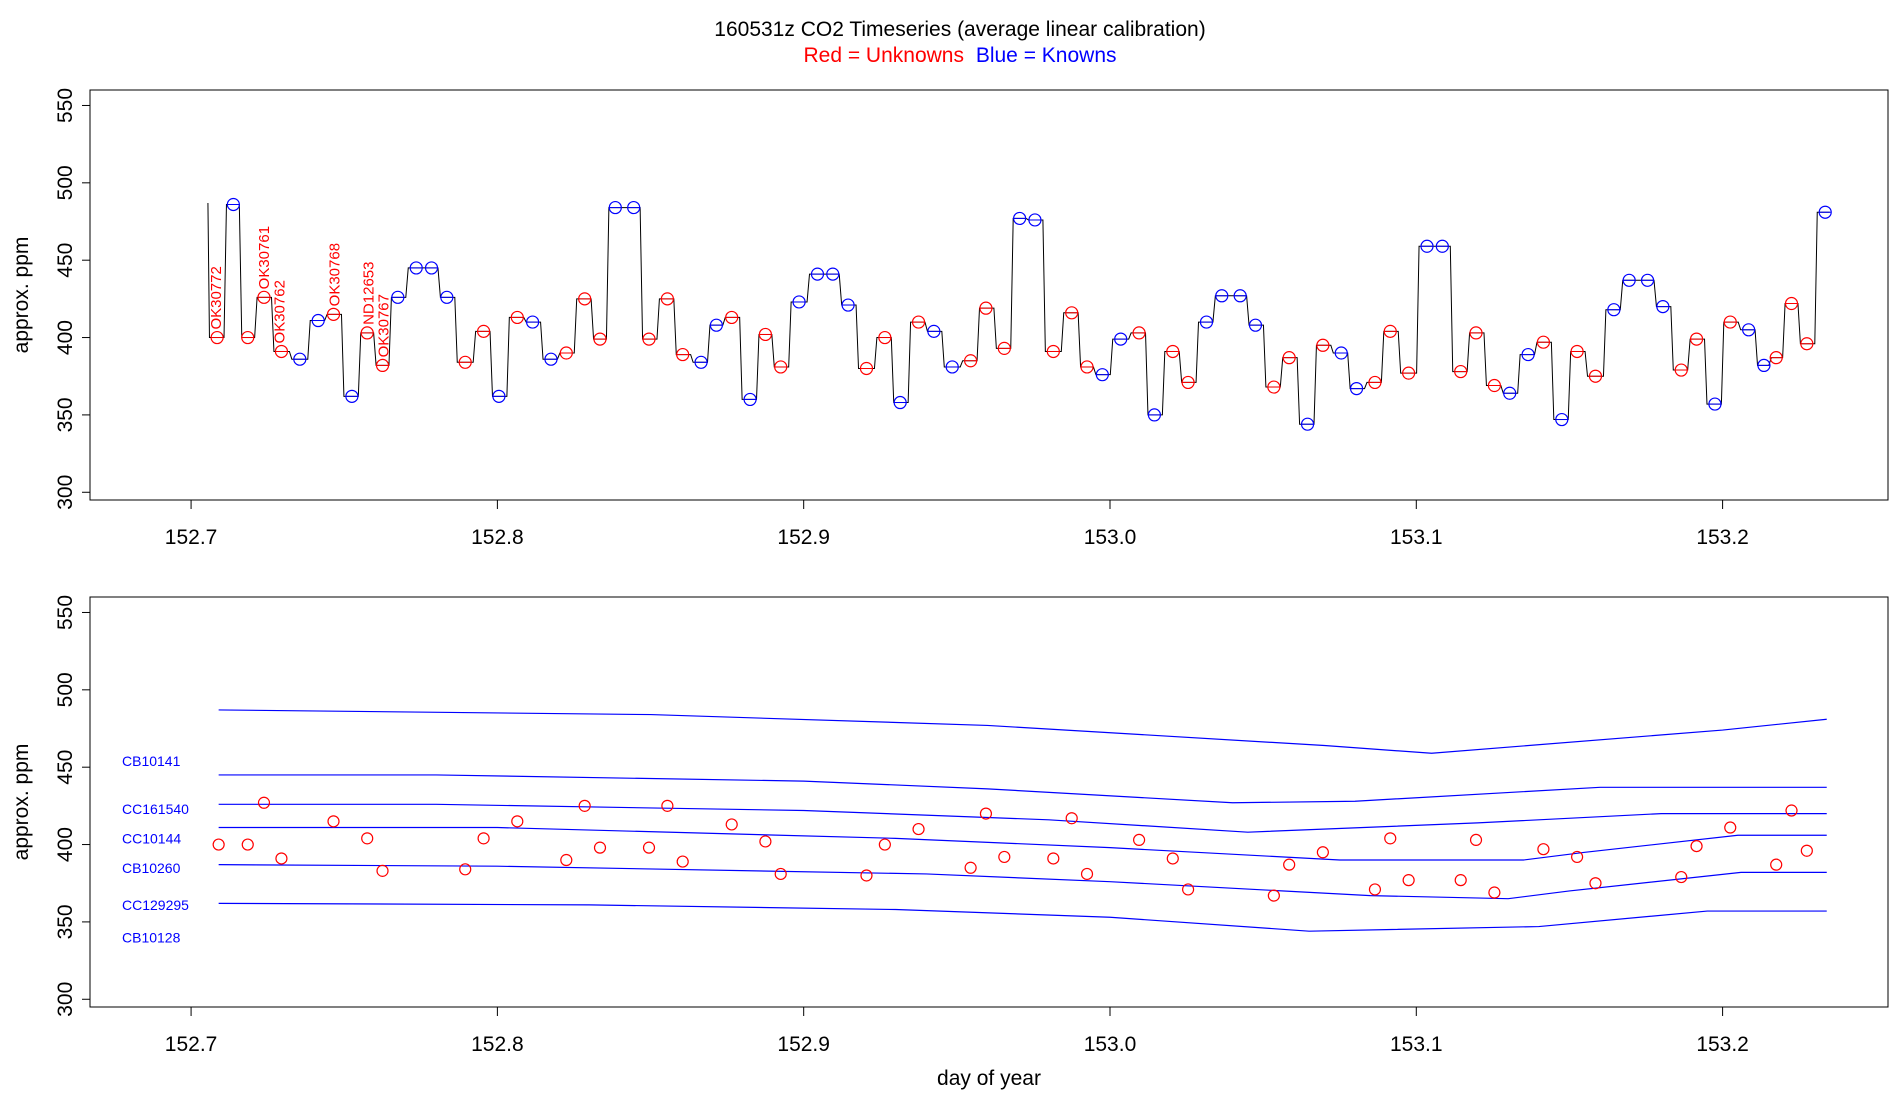 This screenshot has height=1100, width=1900. What do you see at coordinates (151, 838) in the screenshot?
I see `standard-label: CC10144` at bounding box center [151, 838].